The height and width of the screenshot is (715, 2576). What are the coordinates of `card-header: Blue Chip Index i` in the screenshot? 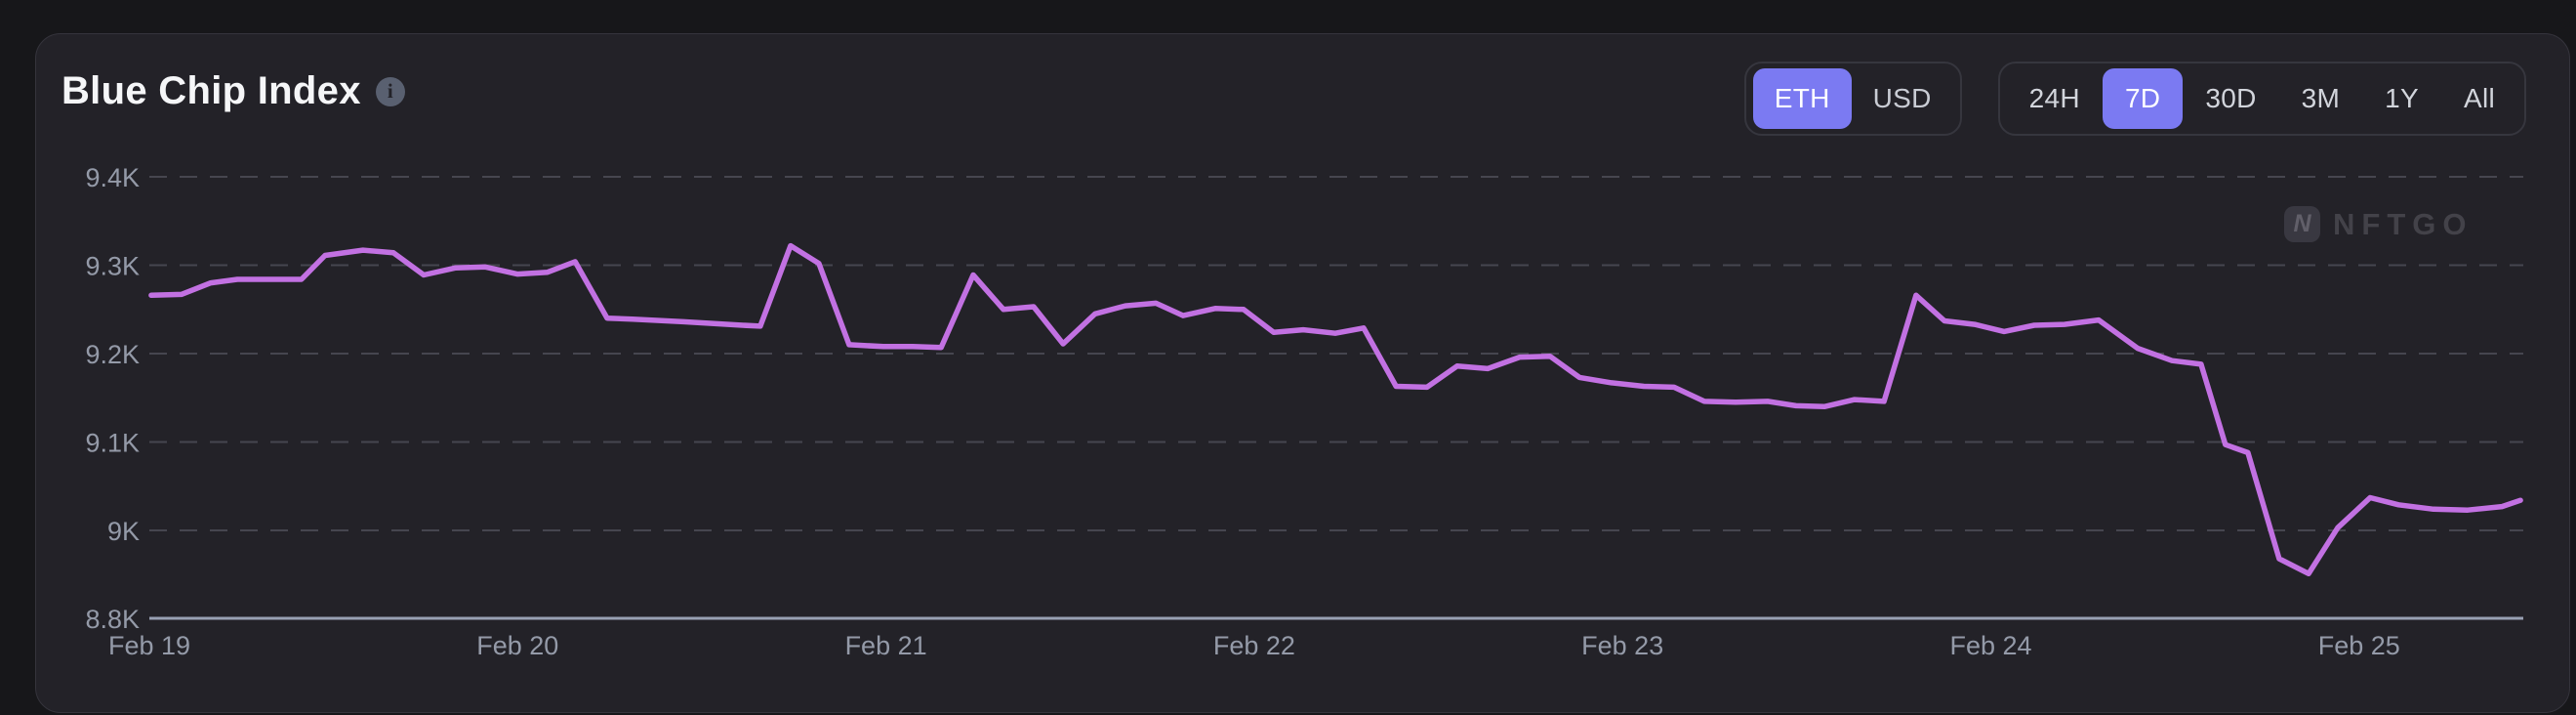 It's located at (233, 91).